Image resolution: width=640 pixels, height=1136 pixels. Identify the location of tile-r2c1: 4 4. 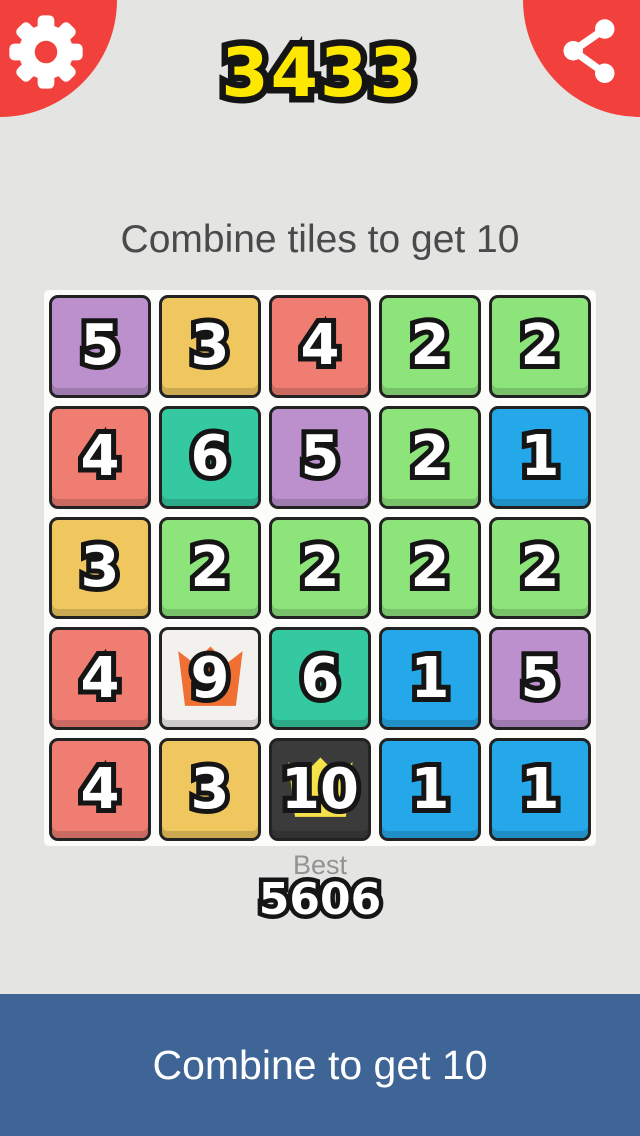
(100, 457).